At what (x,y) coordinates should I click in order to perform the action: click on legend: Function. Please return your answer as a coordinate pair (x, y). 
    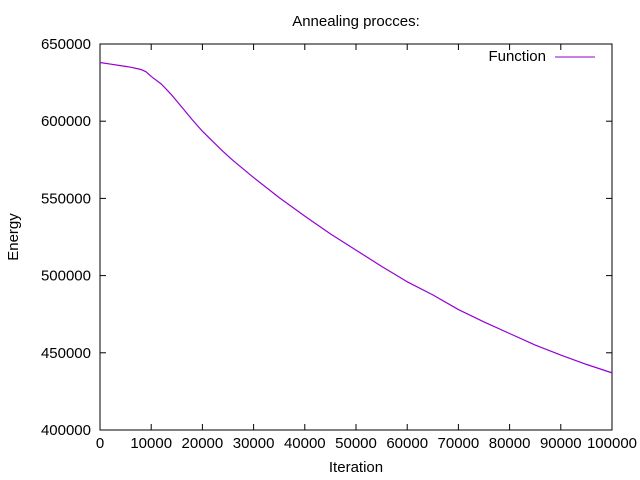
    Looking at the image, I should click on (541, 56).